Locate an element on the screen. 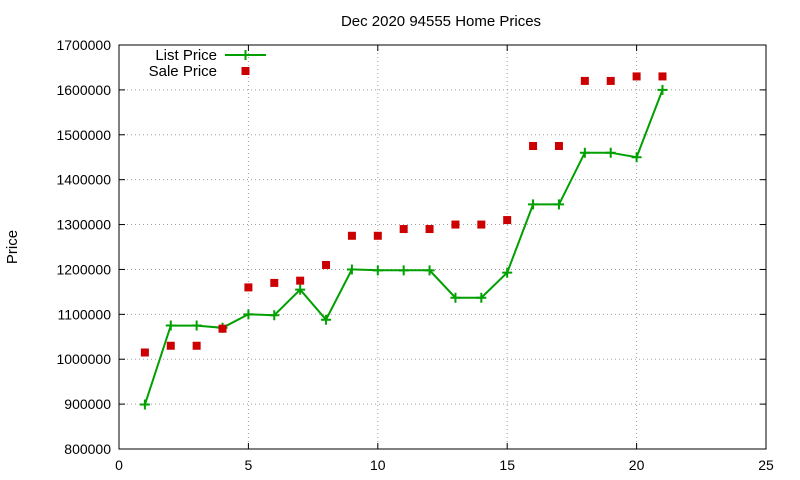 The width and height of the screenshot is (800, 480). y-tick-label: 1300000 is located at coordinates (83, 225).